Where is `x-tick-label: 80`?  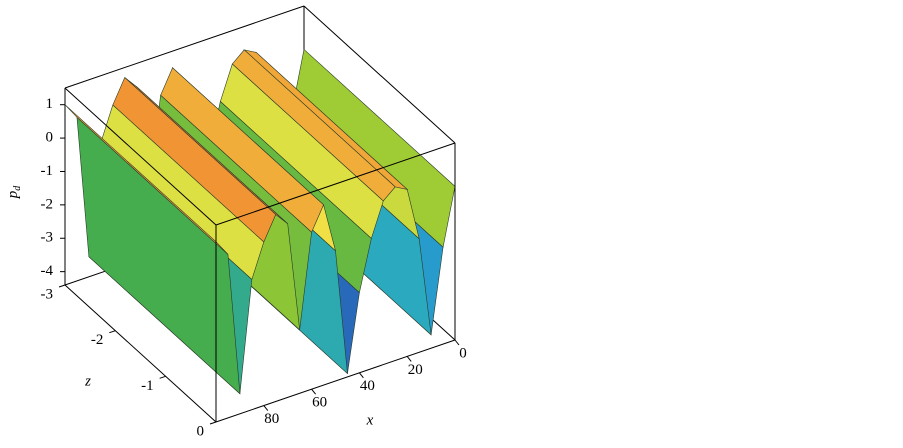 x-tick-label: 80 is located at coordinates (271, 419).